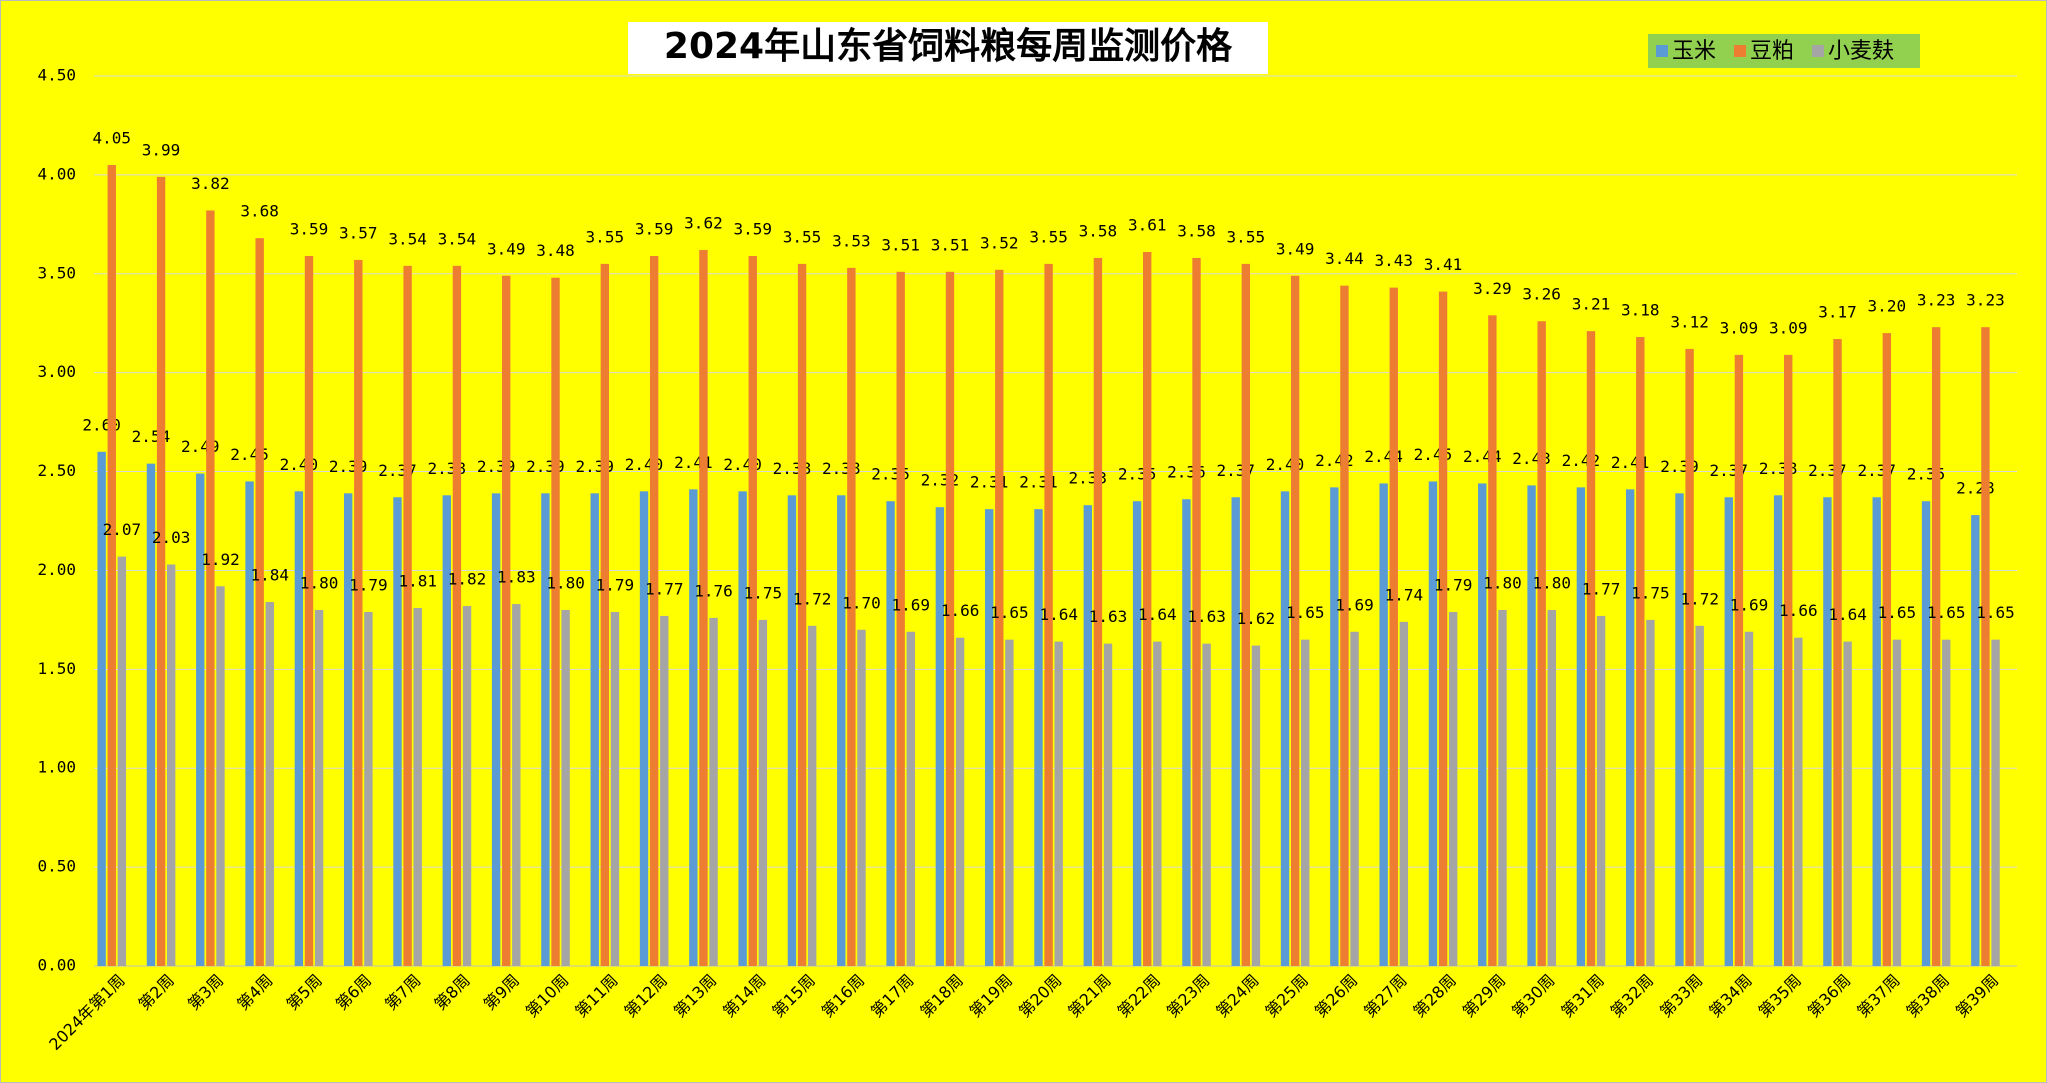  What do you see at coordinates (752, 228) in the screenshot?
I see `value-label: 3.59` at bounding box center [752, 228].